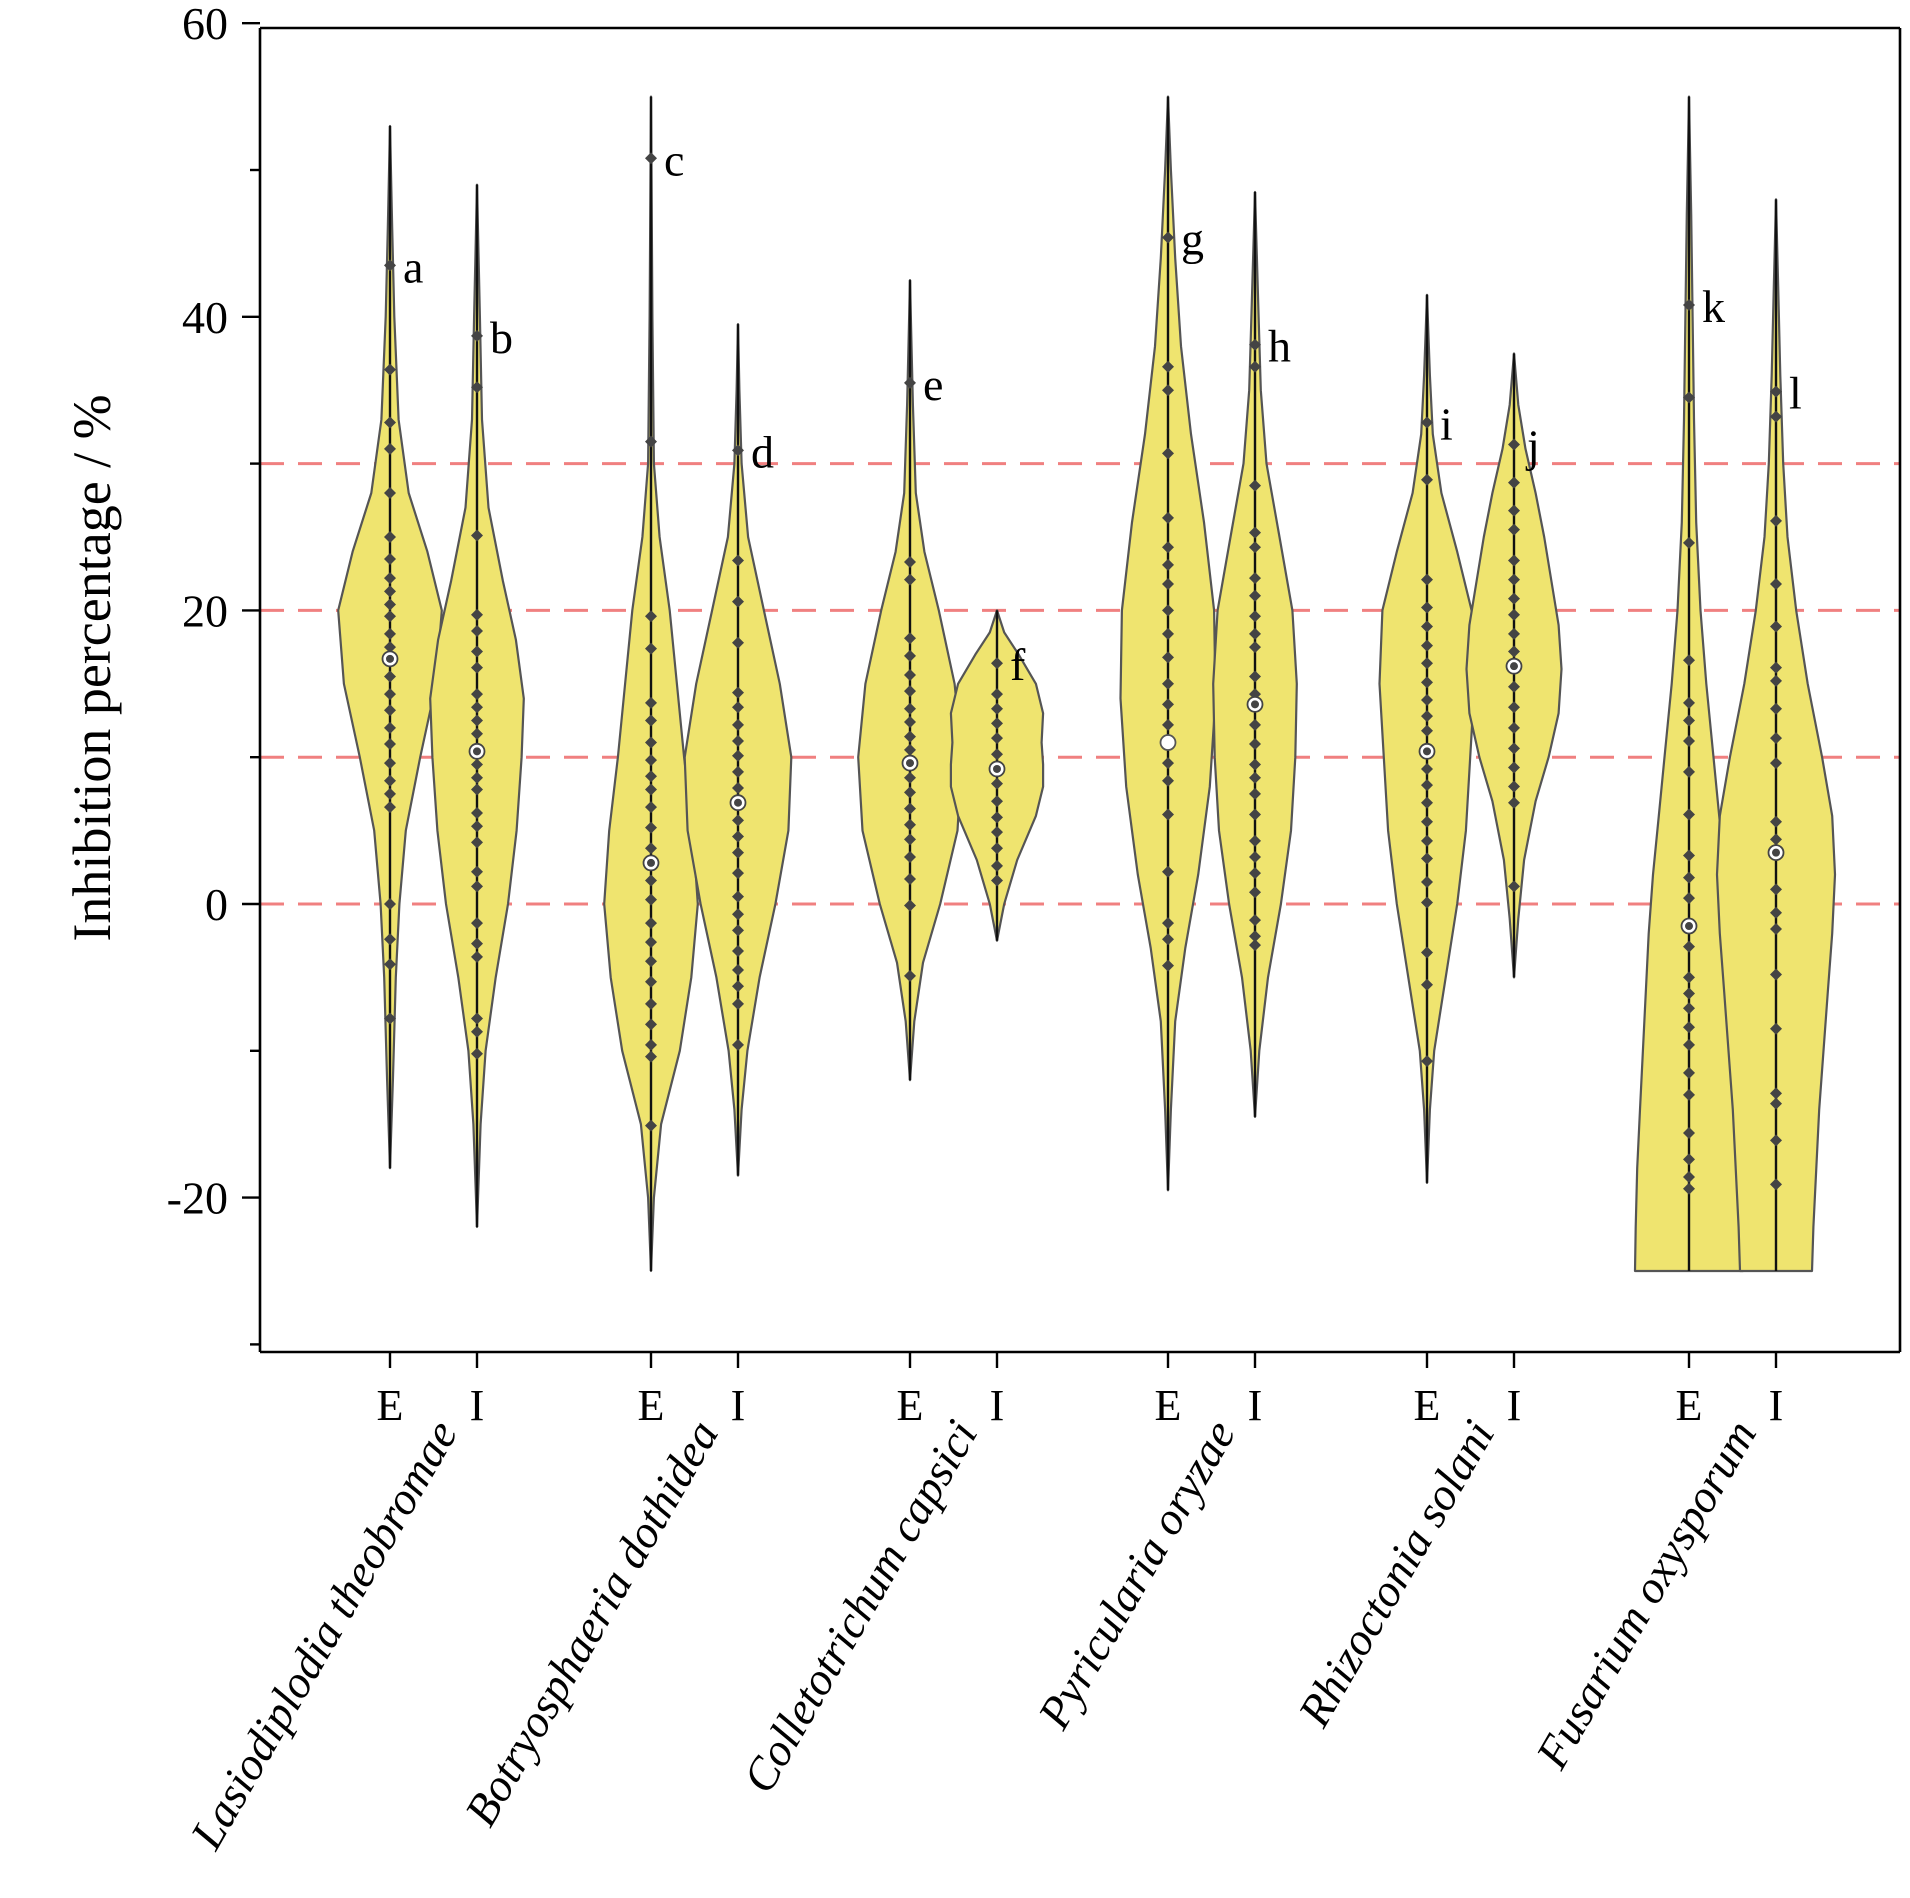 This screenshot has width=1910, height=1898. I want to click on y-axis-title: Inhibition percentage / %, so click(92, 667).